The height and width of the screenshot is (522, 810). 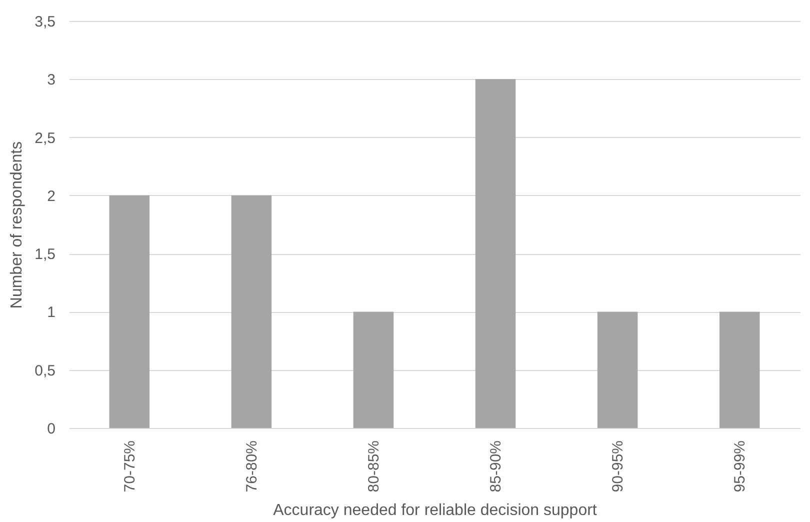 I want to click on y-axis-title: Number of respondents, so click(x=17, y=225).